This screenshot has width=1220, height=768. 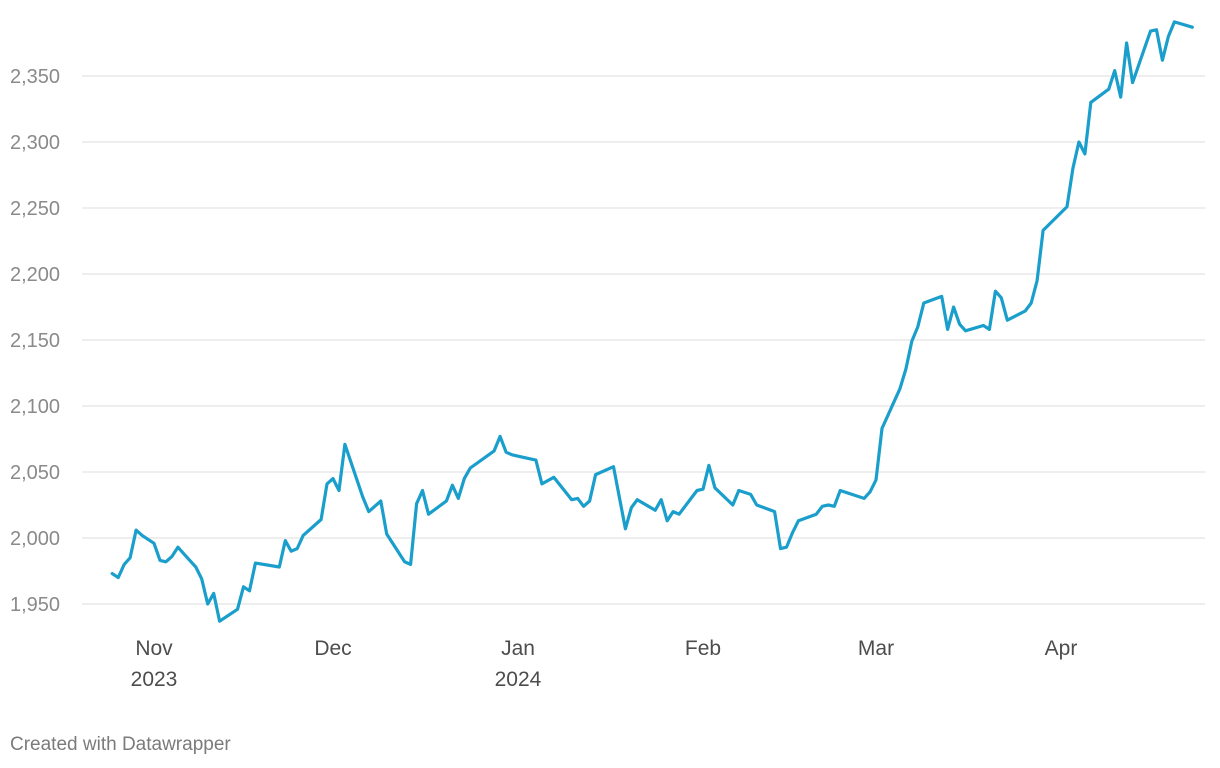 What do you see at coordinates (604, 664) in the screenshot?
I see `x-axis: Nov 2023 Dec Jan 2024 Feb Mar Apr` at bounding box center [604, 664].